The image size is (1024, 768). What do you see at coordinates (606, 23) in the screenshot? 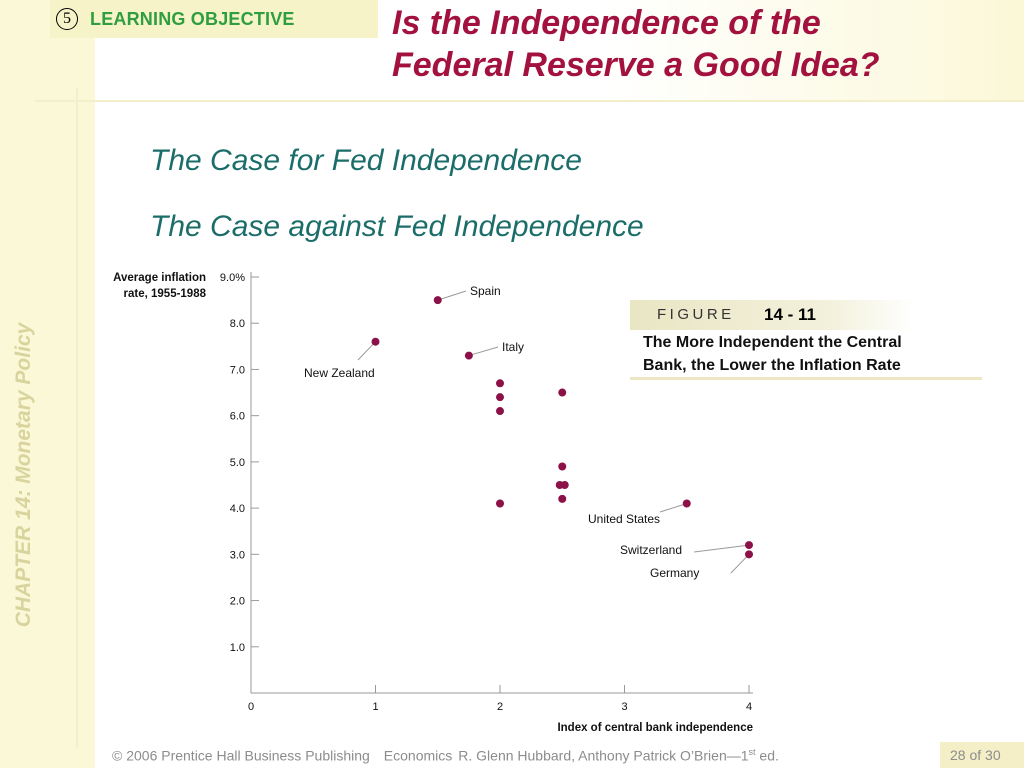
I see `slide-title-line-1: Is the Independence of the` at bounding box center [606, 23].